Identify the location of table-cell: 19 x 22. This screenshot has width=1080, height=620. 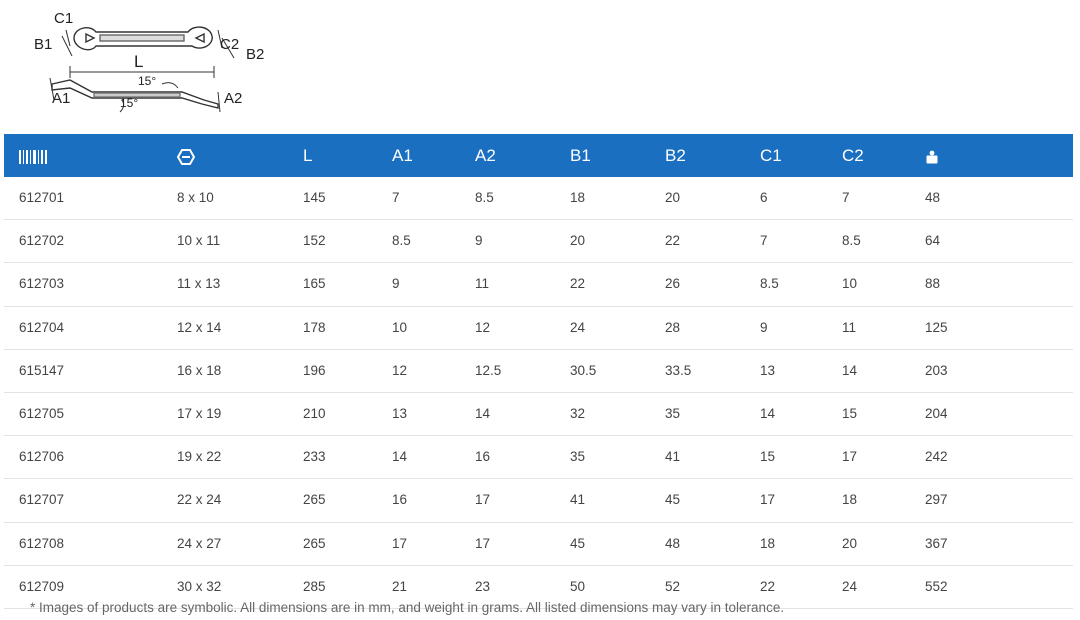
(199, 457).